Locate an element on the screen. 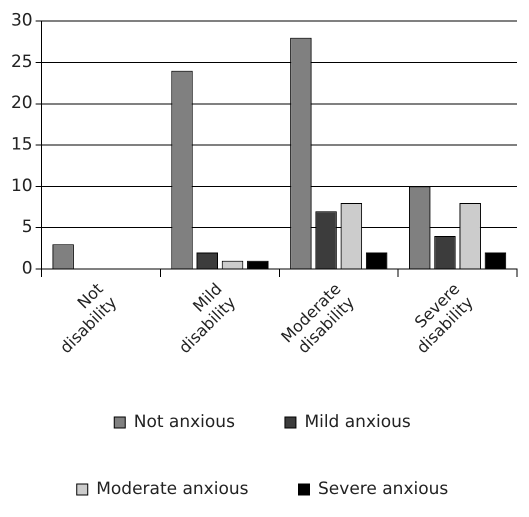  legend-label: Not anxious is located at coordinates (185, 422).